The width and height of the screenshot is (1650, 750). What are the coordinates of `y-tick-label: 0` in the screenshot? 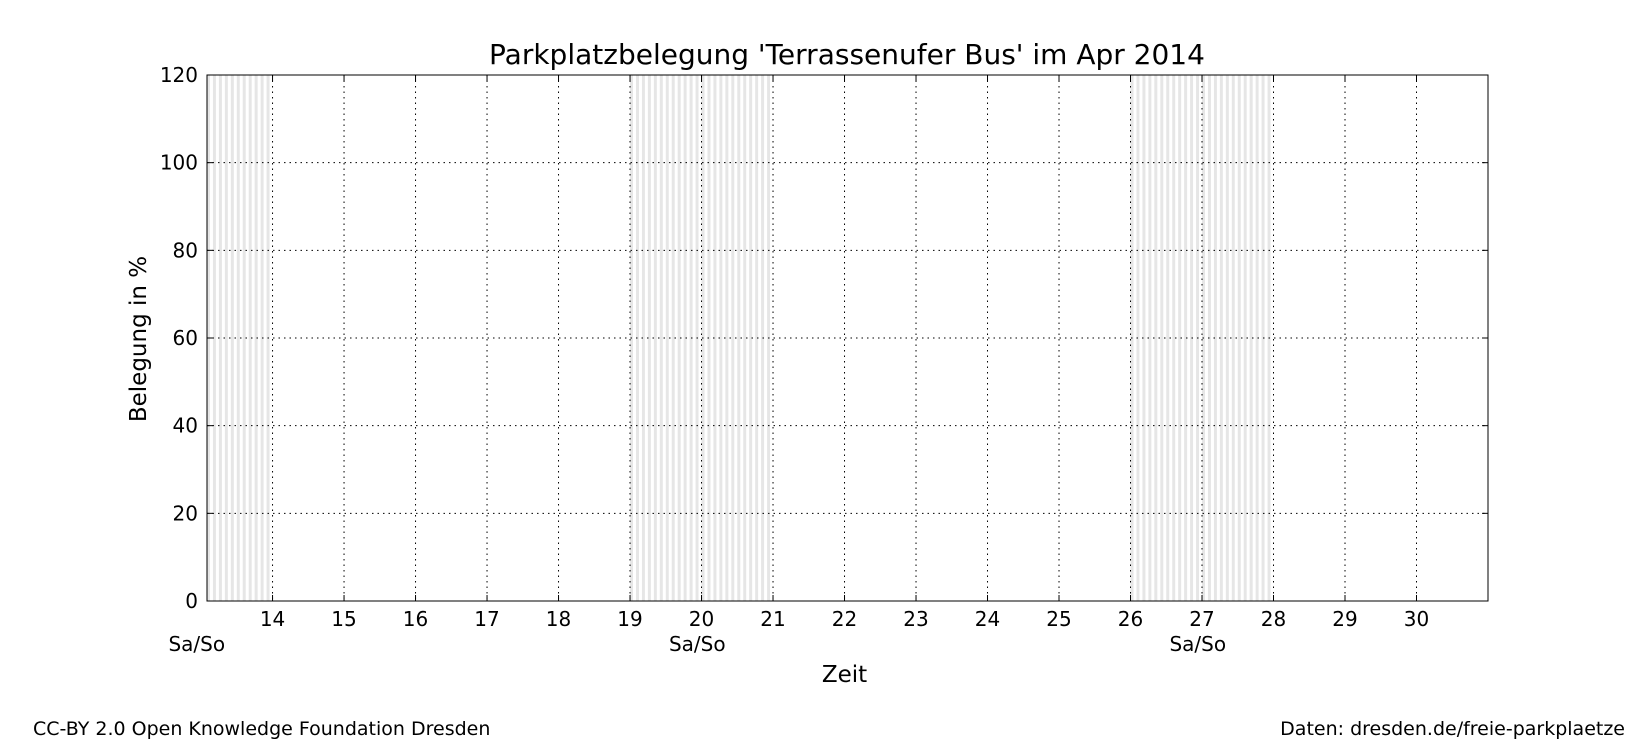 It's located at (191, 601).